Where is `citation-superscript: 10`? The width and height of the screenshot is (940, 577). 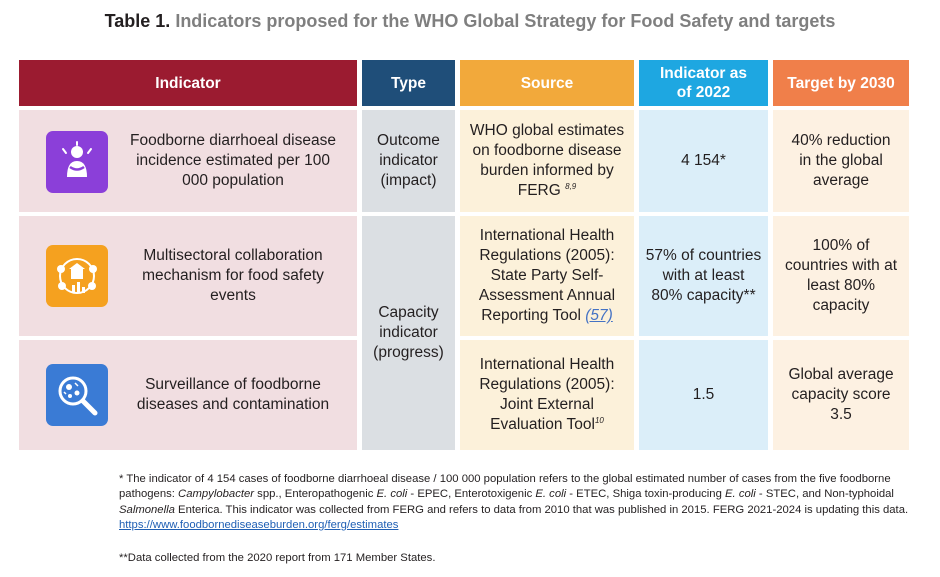 citation-superscript: 10 is located at coordinates (599, 420).